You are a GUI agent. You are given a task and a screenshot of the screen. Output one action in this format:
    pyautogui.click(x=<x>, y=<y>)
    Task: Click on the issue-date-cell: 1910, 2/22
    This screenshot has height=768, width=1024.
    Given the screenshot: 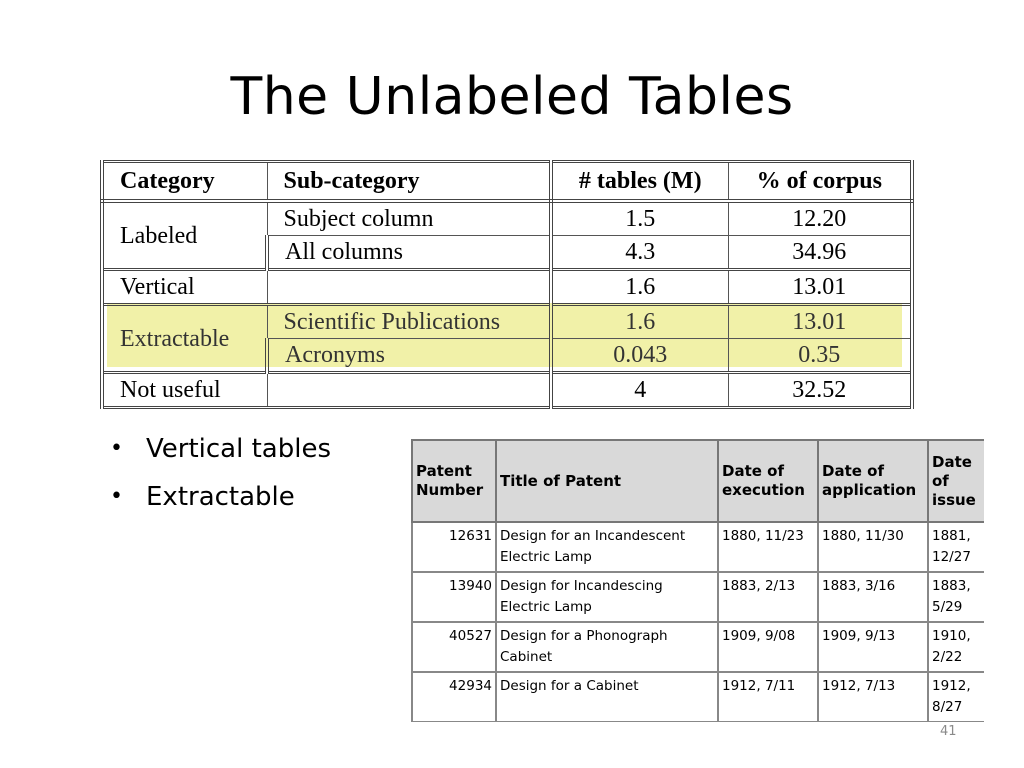 What is the action you would take?
    pyautogui.click(x=955, y=647)
    